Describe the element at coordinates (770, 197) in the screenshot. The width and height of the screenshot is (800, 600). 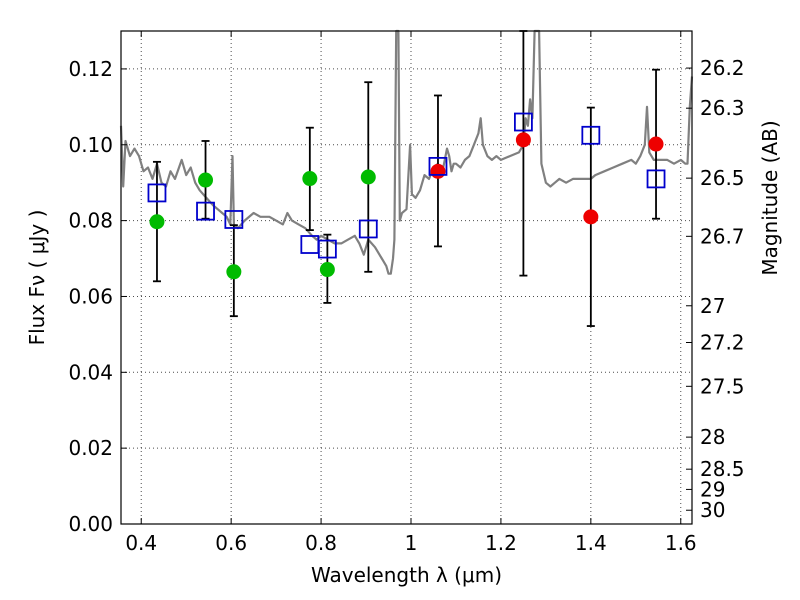
I see `right-axis-label: Magnitude (AB)` at that location.